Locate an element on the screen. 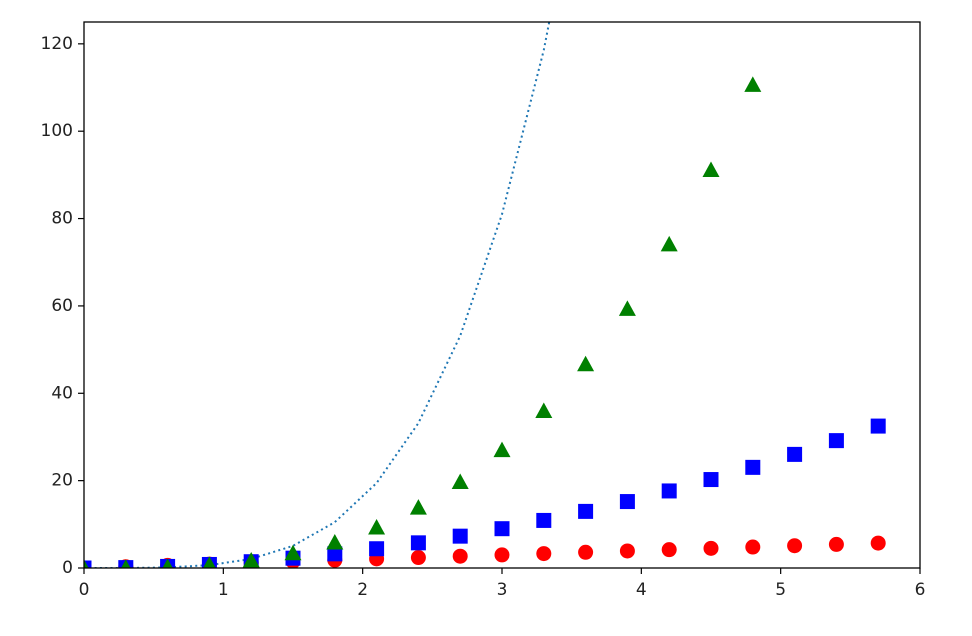  y-tick-label: 40 is located at coordinates (62, 393).